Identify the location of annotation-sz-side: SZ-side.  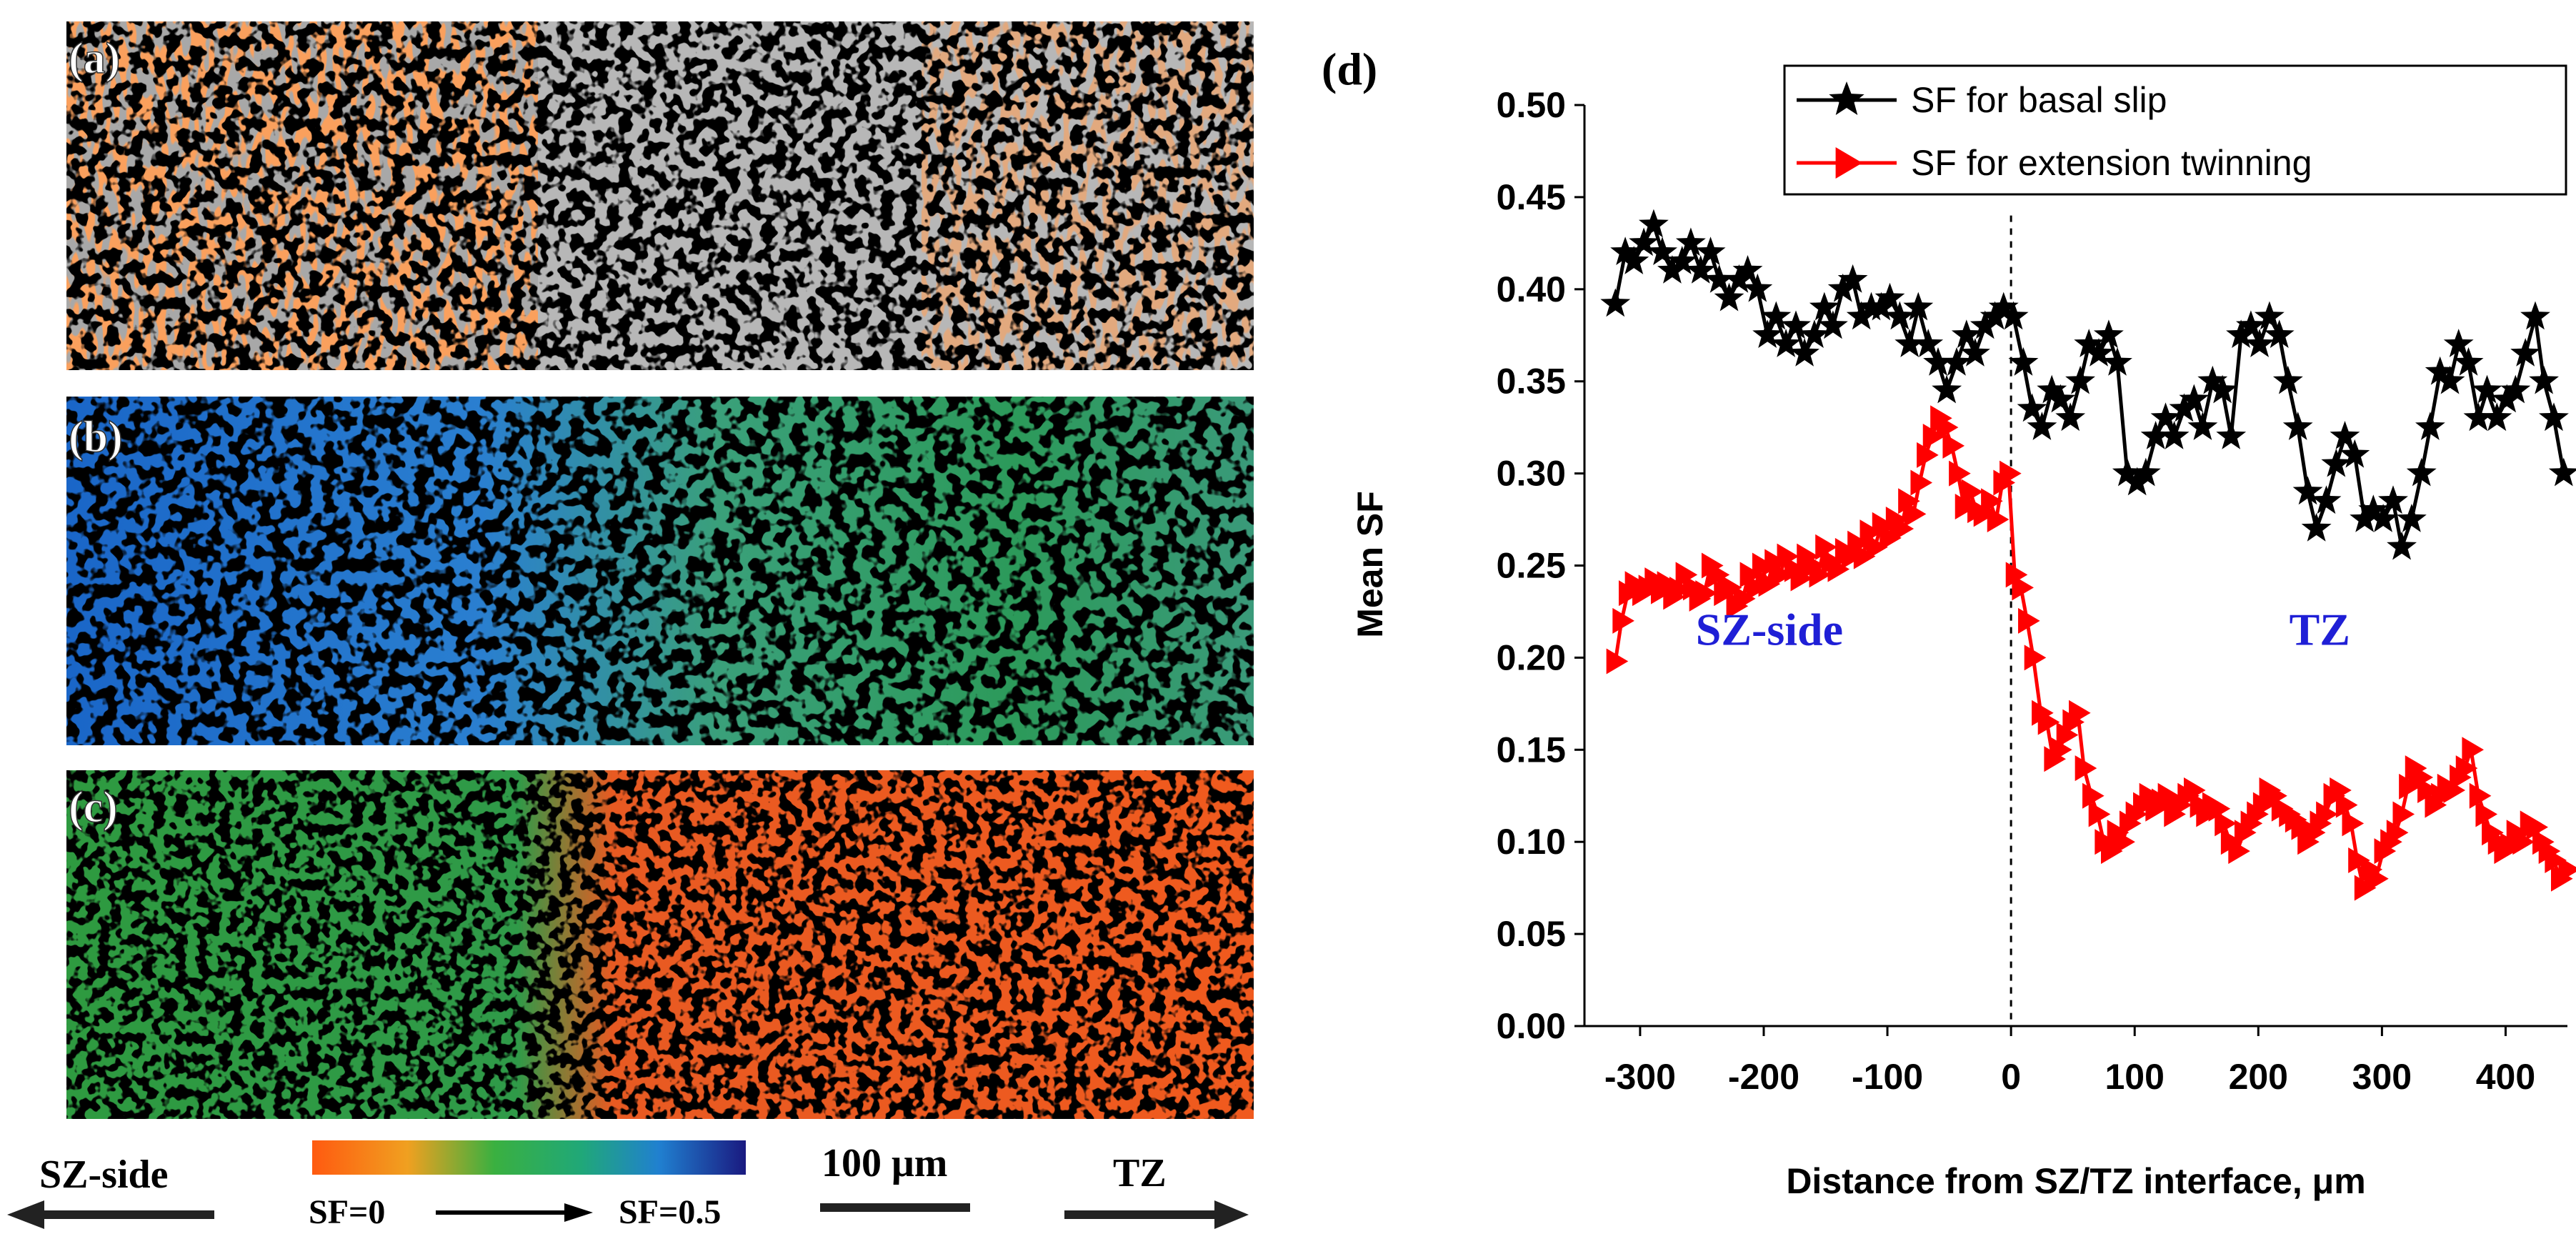
(1770, 629).